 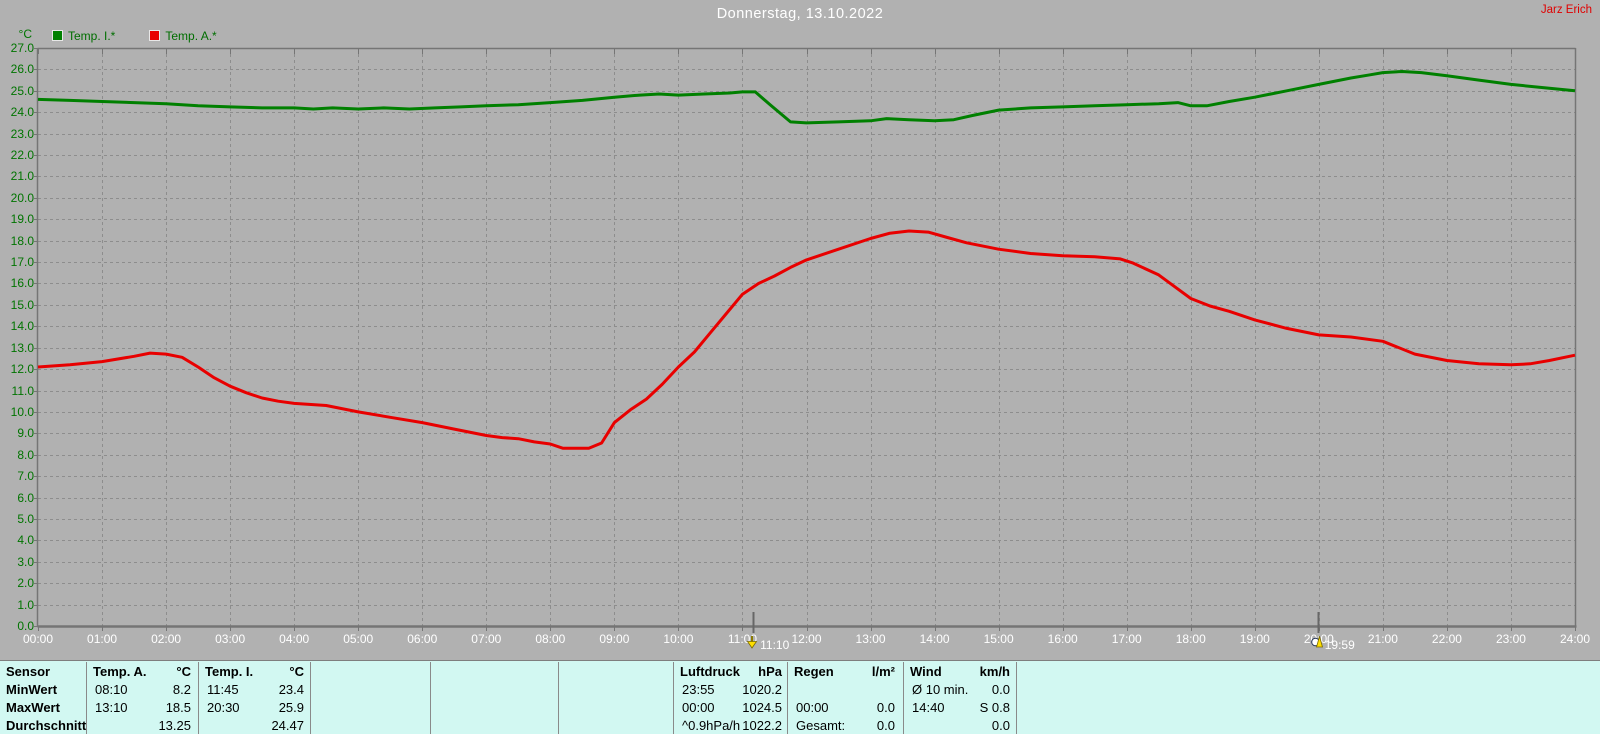 What do you see at coordinates (422, 639) in the screenshot?
I see `x-tick-label: 06:00` at bounding box center [422, 639].